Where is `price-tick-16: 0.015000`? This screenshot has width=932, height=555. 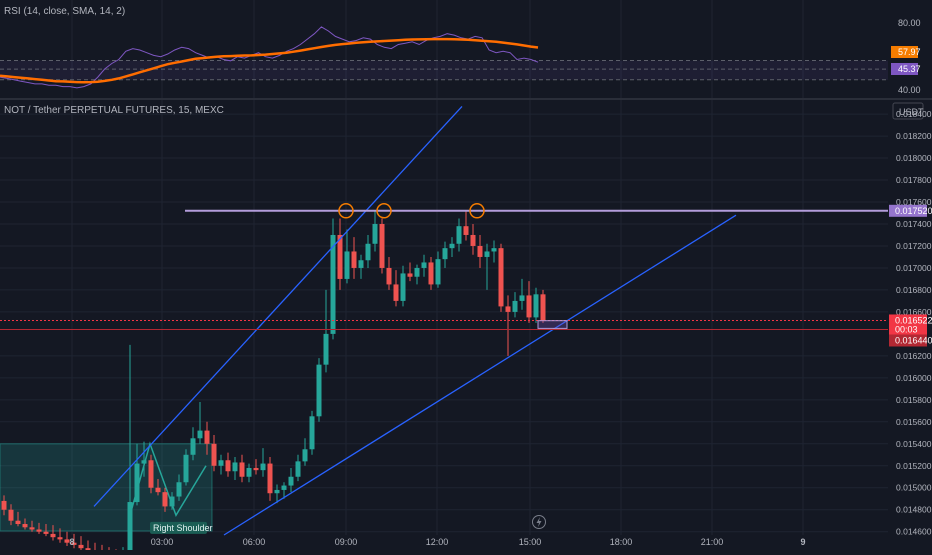 price-tick-16: 0.015000 is located at coordinates (914, 488).